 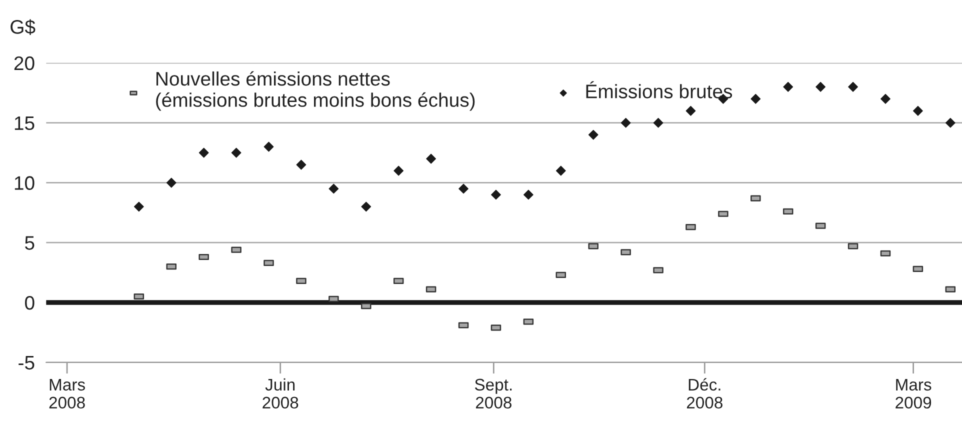 I want to click on y-tick-label: 20, so click(x=24, y=63).